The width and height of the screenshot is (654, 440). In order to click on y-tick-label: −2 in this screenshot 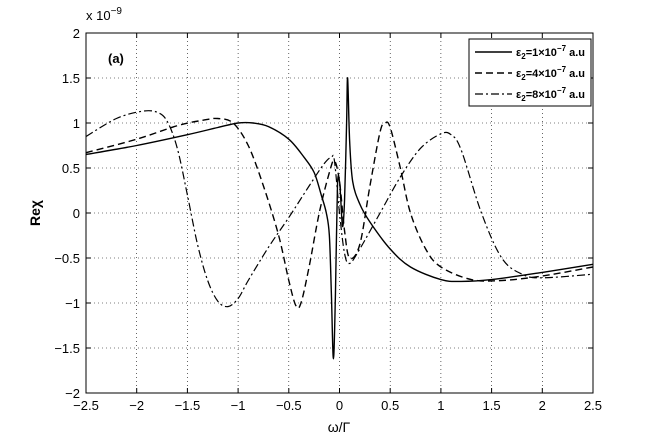, I will do `click(72, 393)`.